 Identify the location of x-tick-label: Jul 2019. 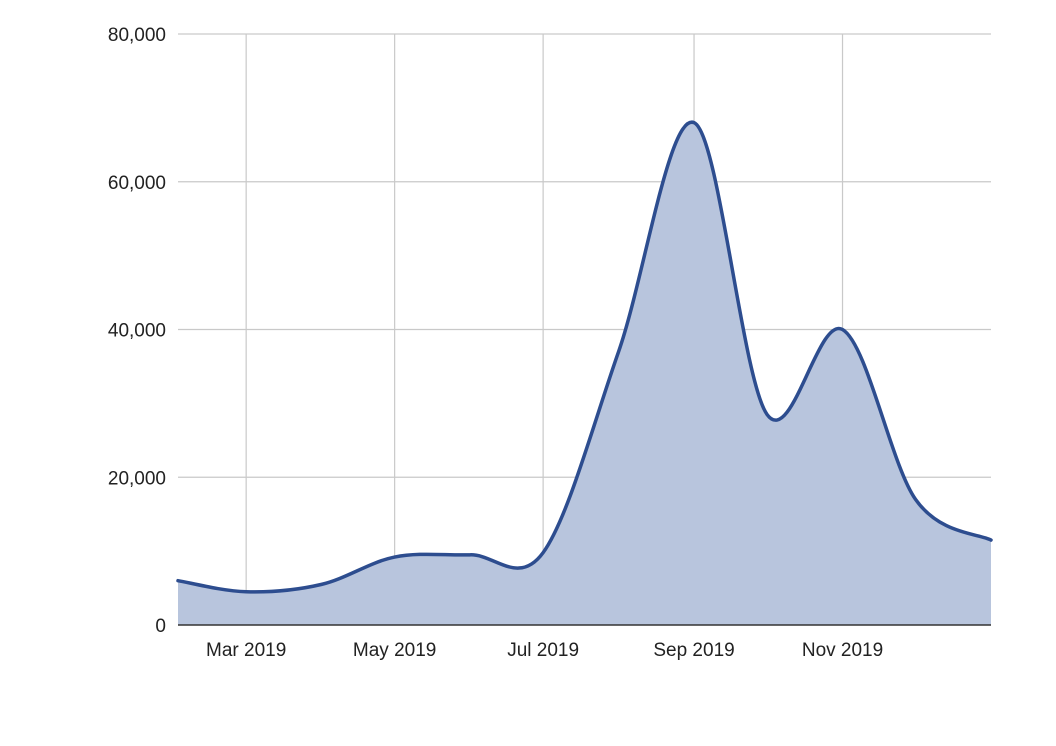
(543, 650).